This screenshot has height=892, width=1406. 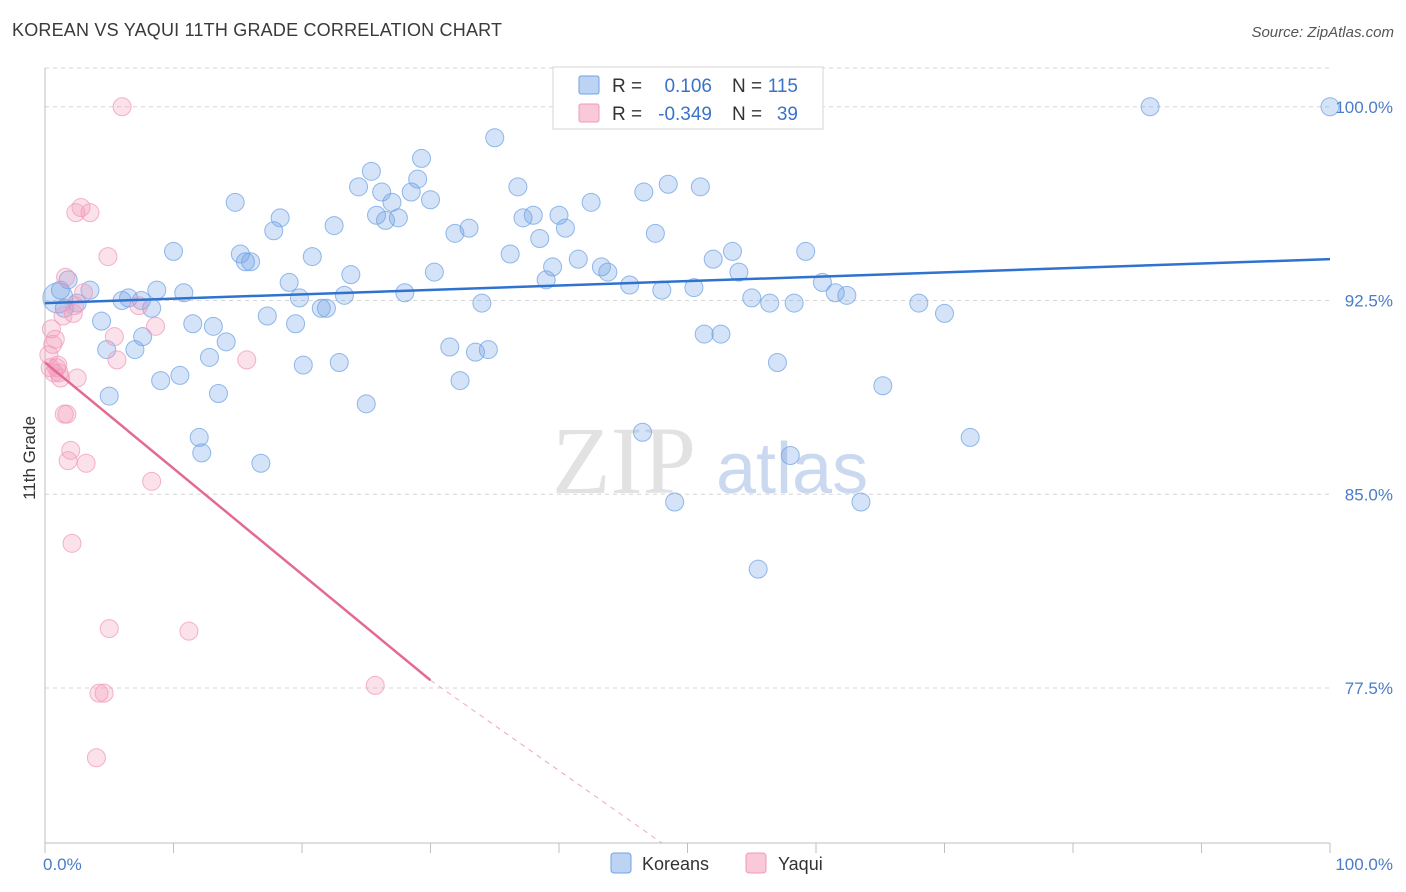 What do you see at coordinates (627, 114) in the screenshot?
I see `legend-r-label-yaqui: R =` at bounding box center [627, 114].